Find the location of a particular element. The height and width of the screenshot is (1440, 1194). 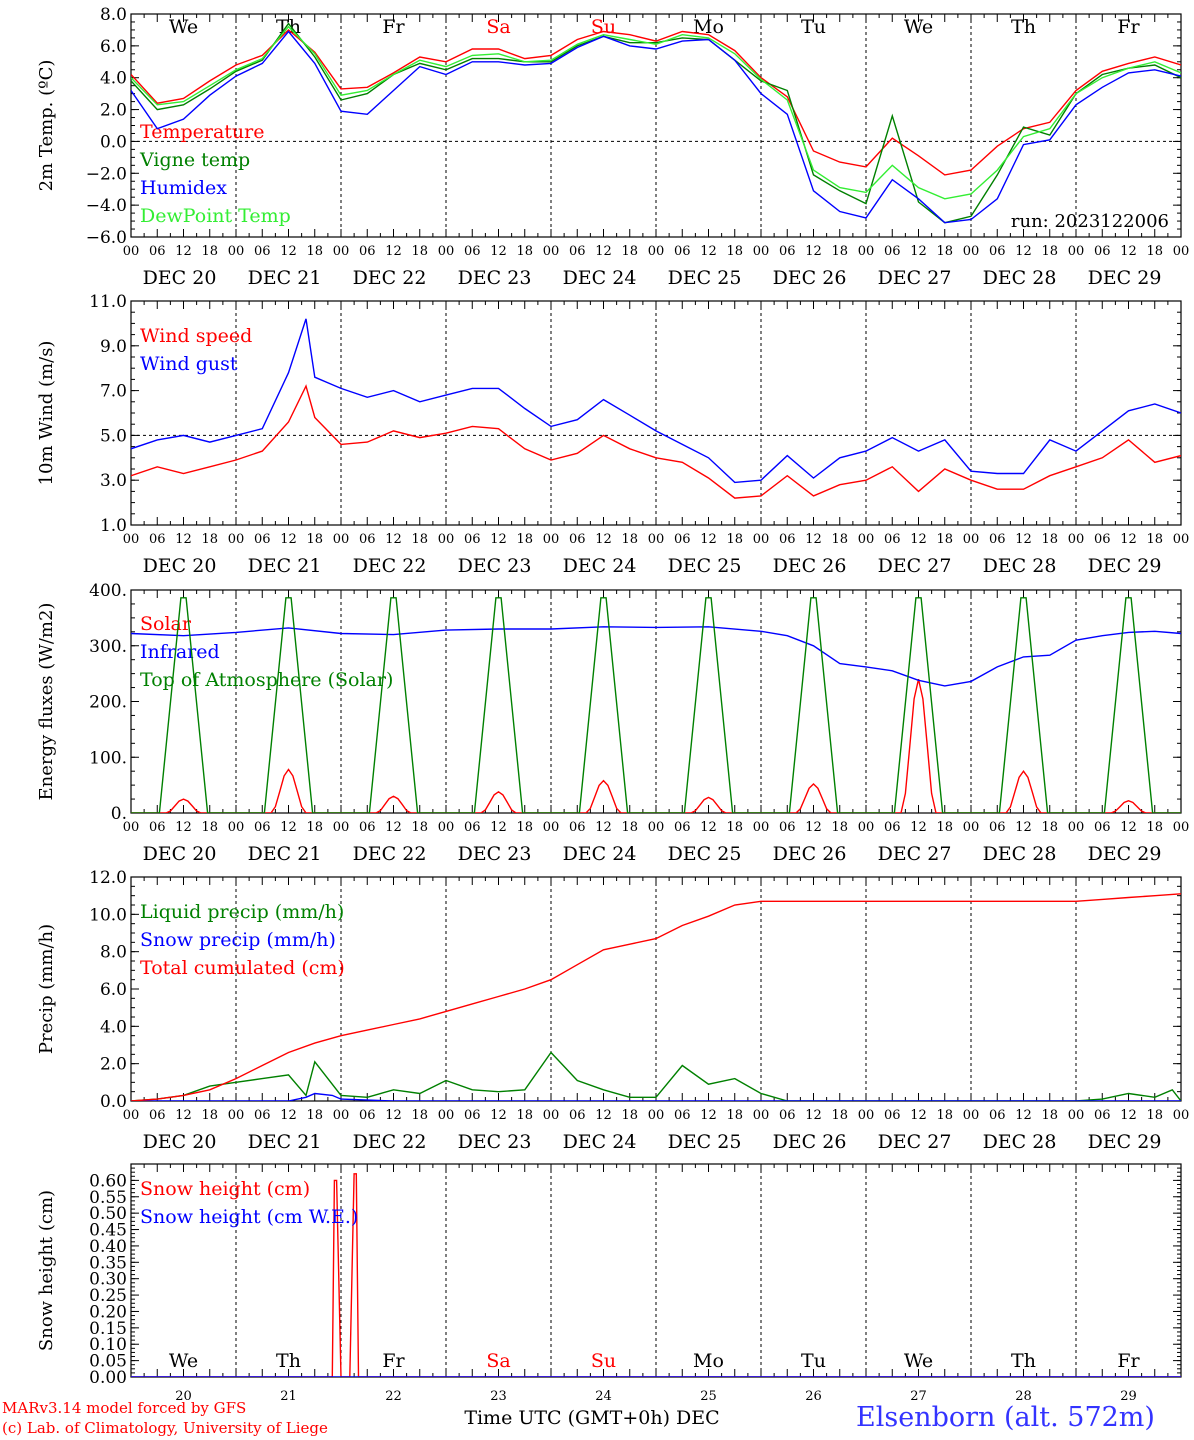

x-tick-label: 29 is located at coordinates (1128, 1396).